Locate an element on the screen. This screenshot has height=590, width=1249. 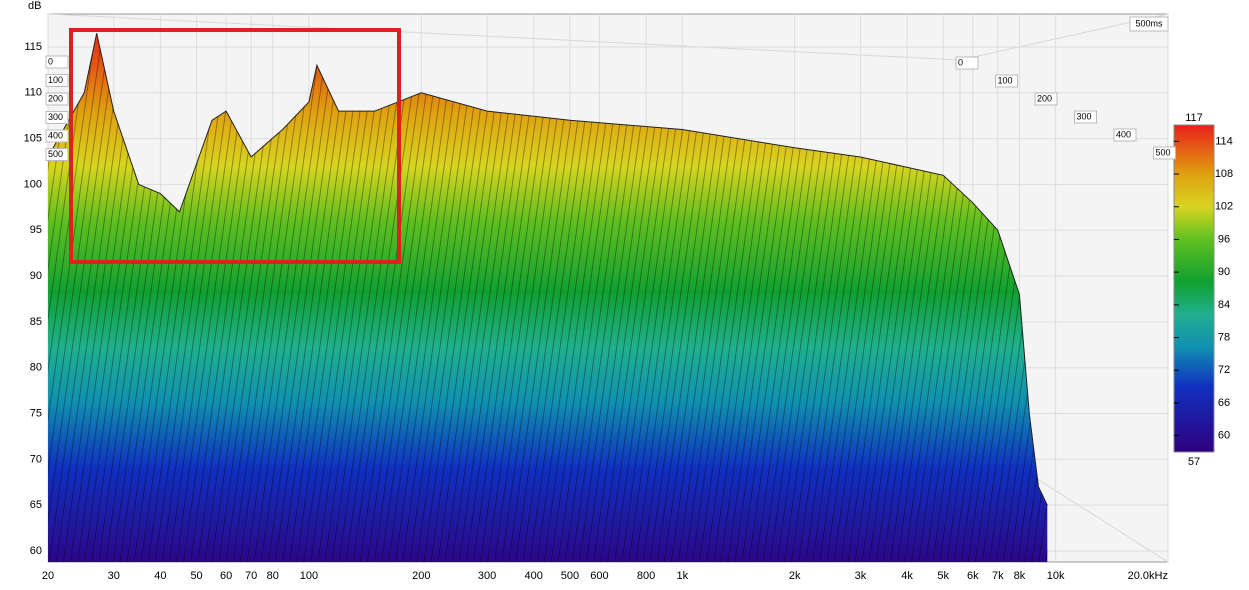
time-tick-label-left: 200 is located at coordinates (55, 98).